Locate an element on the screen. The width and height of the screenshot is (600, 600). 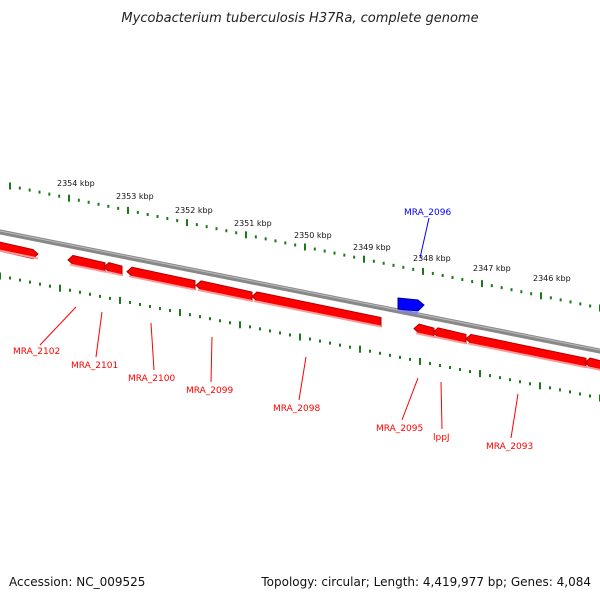
kbp-label: 2347 kbp is located at coordinates (492, 268).